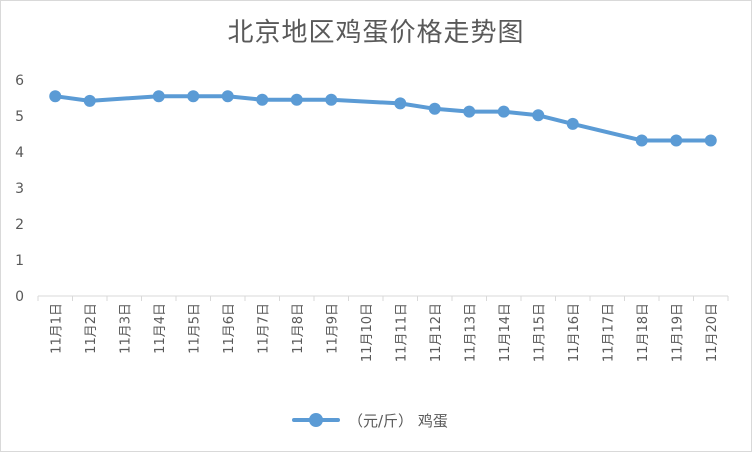 Image resolution: width=752 pixels, height=452 pixels. I want to click on x-tick-label: 11月18日, so click(643, 332).